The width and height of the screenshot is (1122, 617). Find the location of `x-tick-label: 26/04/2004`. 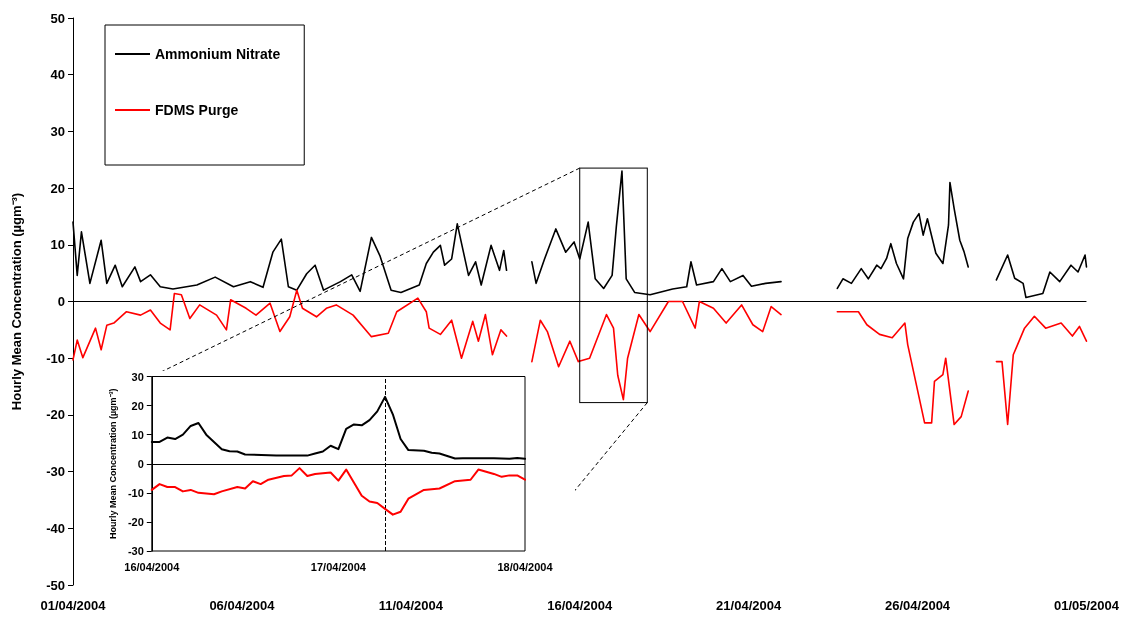

x-tick-label: 26/04/2004 is located at coordinates (918, 605).